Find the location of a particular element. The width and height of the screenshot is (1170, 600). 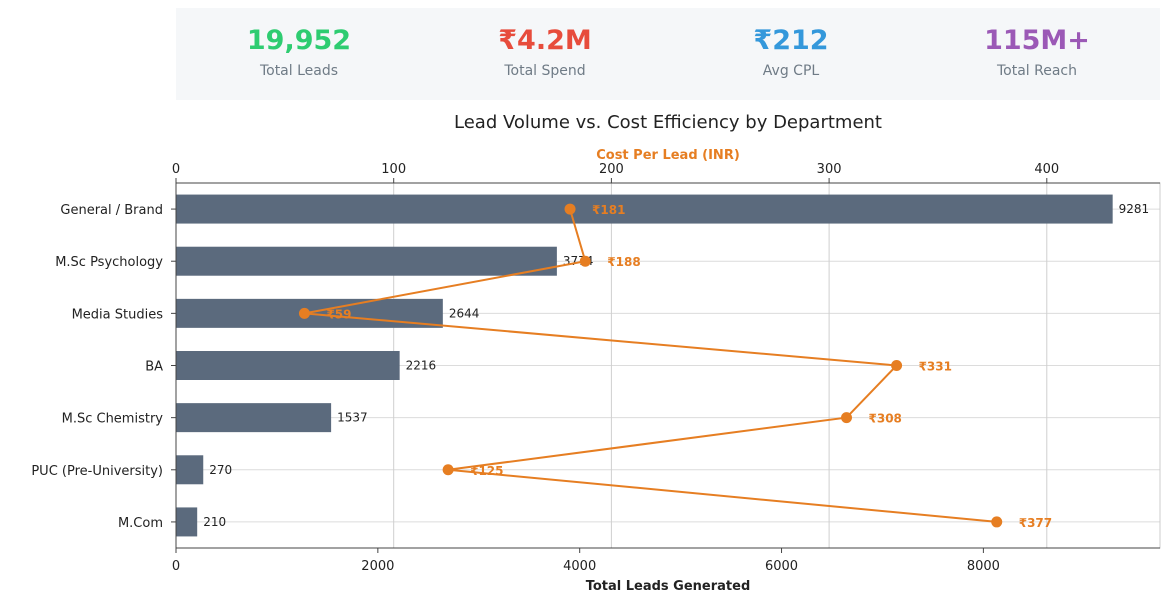

x2-tick-label: 0 is located at coordinates (176, 169).